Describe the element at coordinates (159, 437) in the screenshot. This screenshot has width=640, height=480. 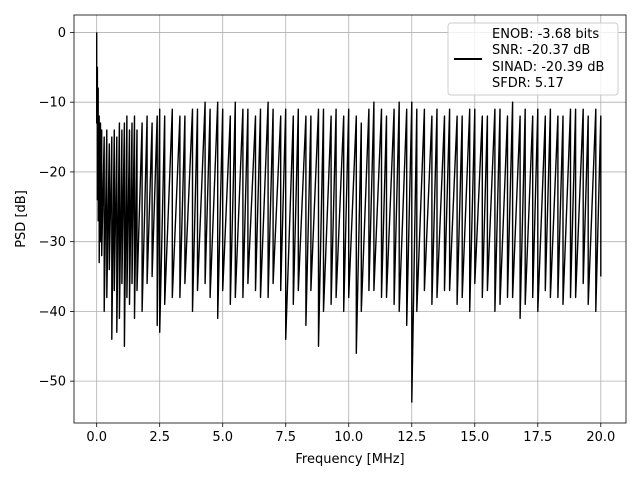
I see `x-tick-label: 2.5` at that location.